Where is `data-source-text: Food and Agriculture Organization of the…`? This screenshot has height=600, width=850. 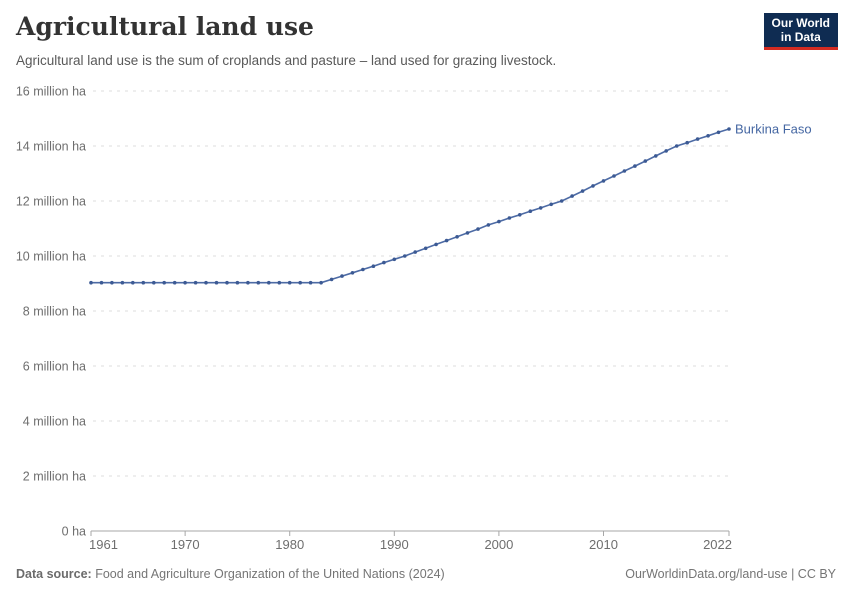 data-source-text: Food and Agriculture Organization of the… is located at coordinates (268, 574).